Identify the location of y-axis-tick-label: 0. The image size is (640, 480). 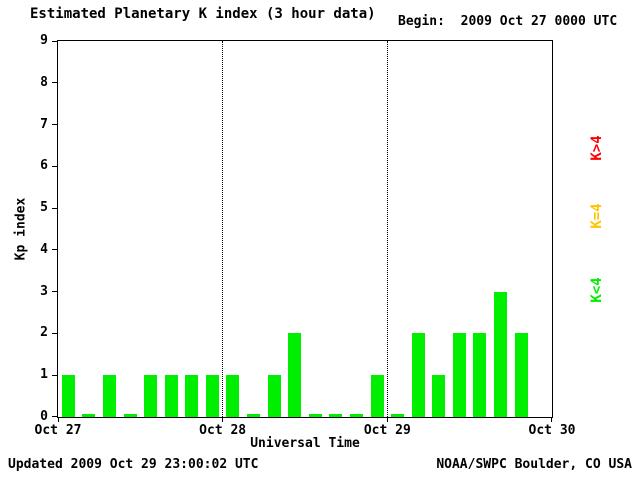
(44, 416).